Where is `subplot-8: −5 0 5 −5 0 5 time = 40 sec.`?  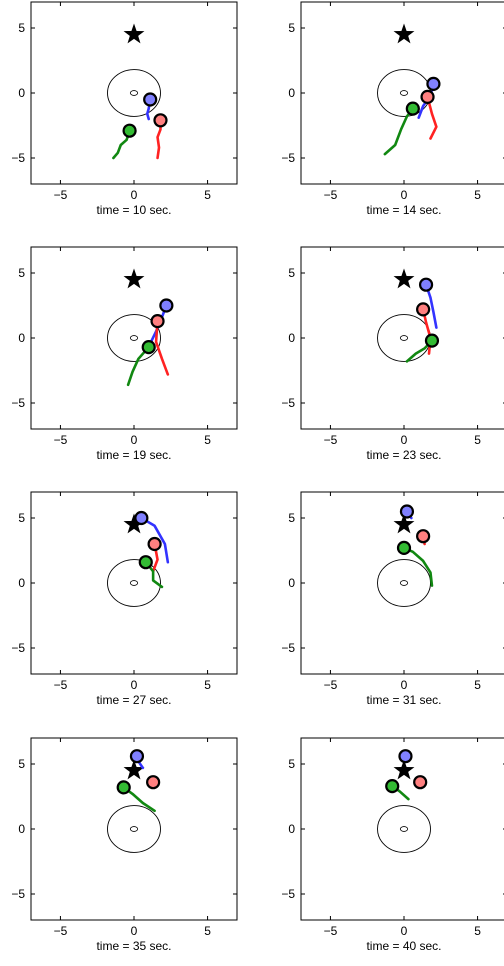
subplot-8: −5 0 5 −5 0 5 time = 40 sec. is located at coordinates (392, 845).